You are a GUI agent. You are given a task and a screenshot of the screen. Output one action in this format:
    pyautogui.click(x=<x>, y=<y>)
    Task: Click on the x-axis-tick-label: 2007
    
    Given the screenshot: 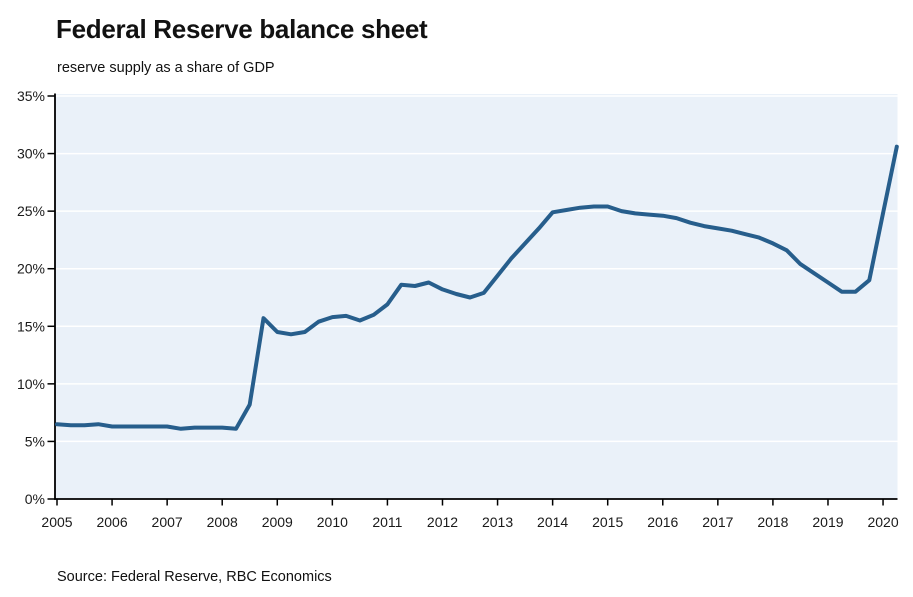 What is the action you would take?
    pyautogui.click(x=167, y=522)
    